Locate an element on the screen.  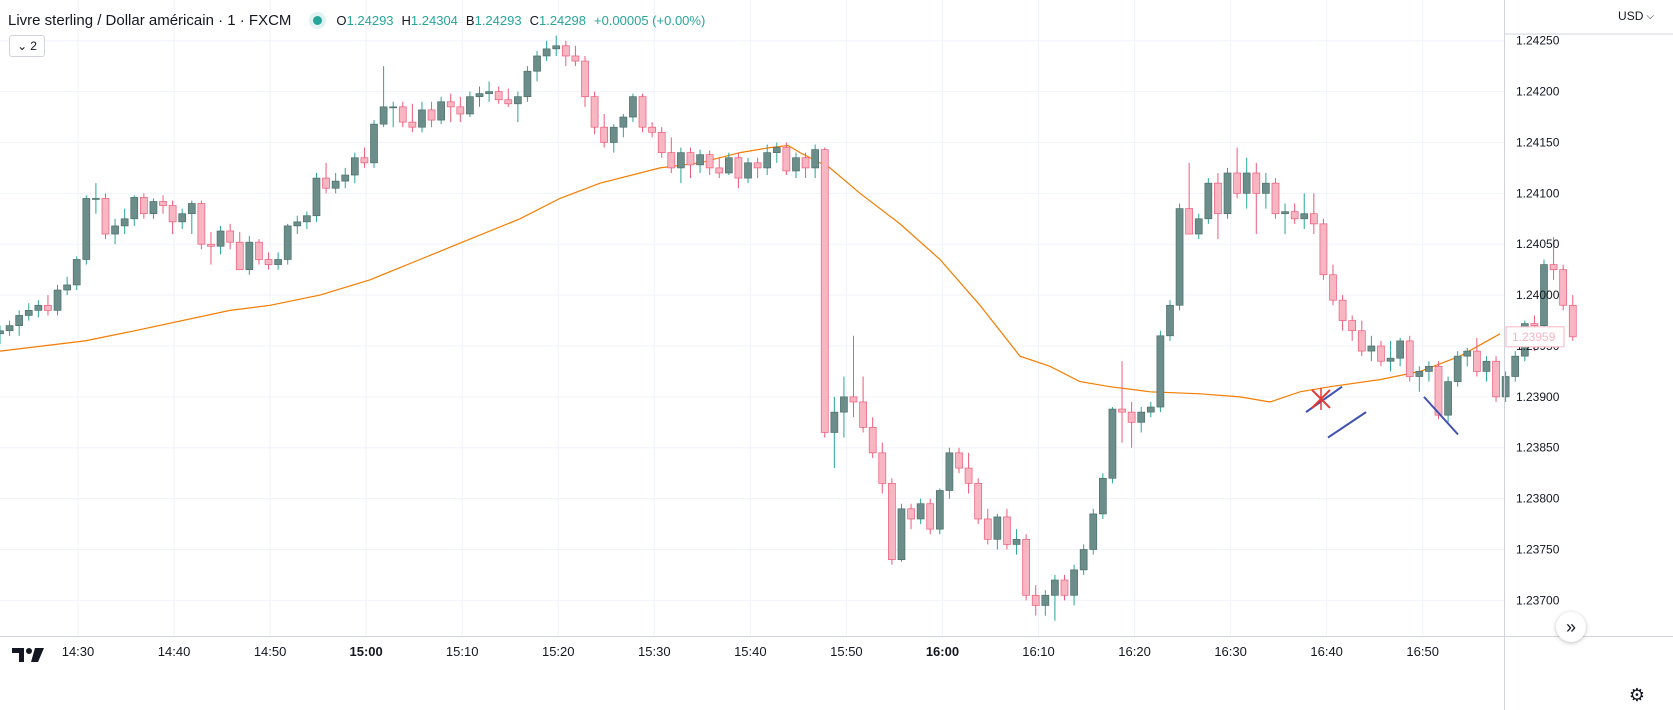
settings-button: ⚙ is located at coordinates (1637, 695).